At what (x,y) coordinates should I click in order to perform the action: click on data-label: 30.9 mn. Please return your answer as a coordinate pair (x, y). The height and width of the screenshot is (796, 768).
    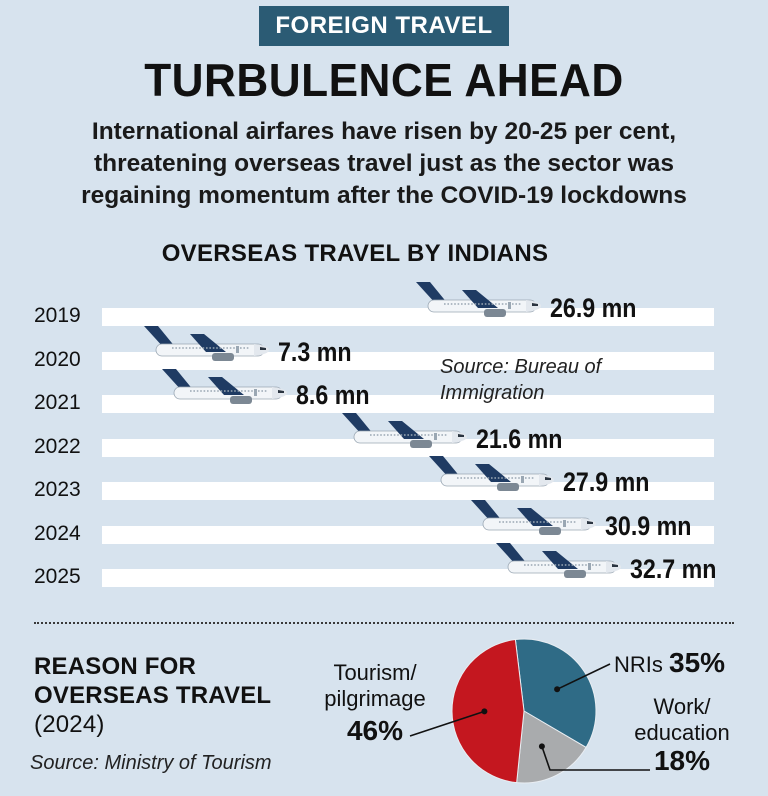
    Looking at the image, I should click on (648, 525).